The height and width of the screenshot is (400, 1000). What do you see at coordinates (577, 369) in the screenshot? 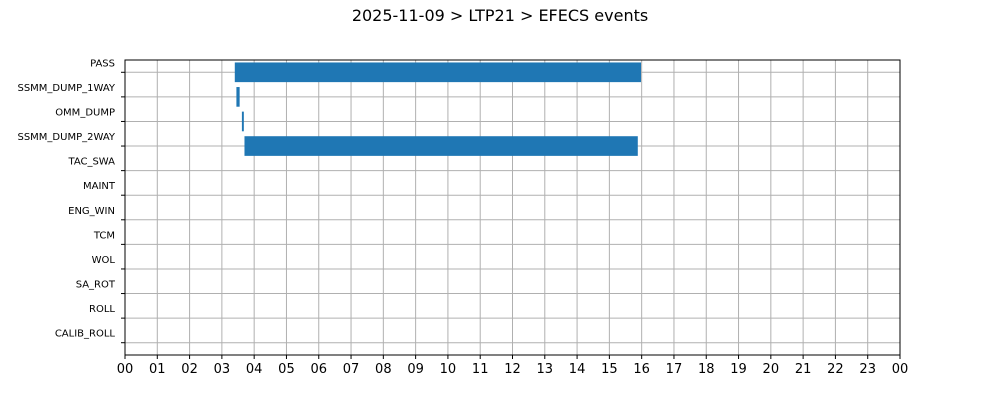
I see `x-tick-label: 14` at bounding box center [577, 369].